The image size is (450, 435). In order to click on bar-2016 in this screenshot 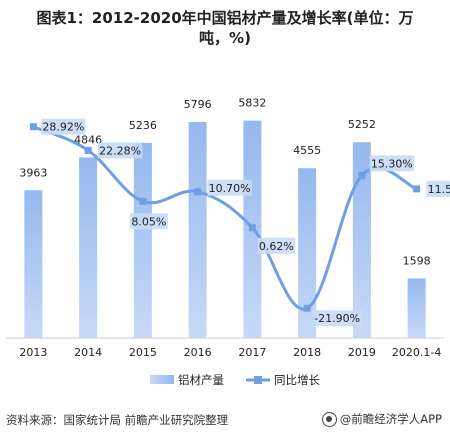, I will do `click(197, 229)`.